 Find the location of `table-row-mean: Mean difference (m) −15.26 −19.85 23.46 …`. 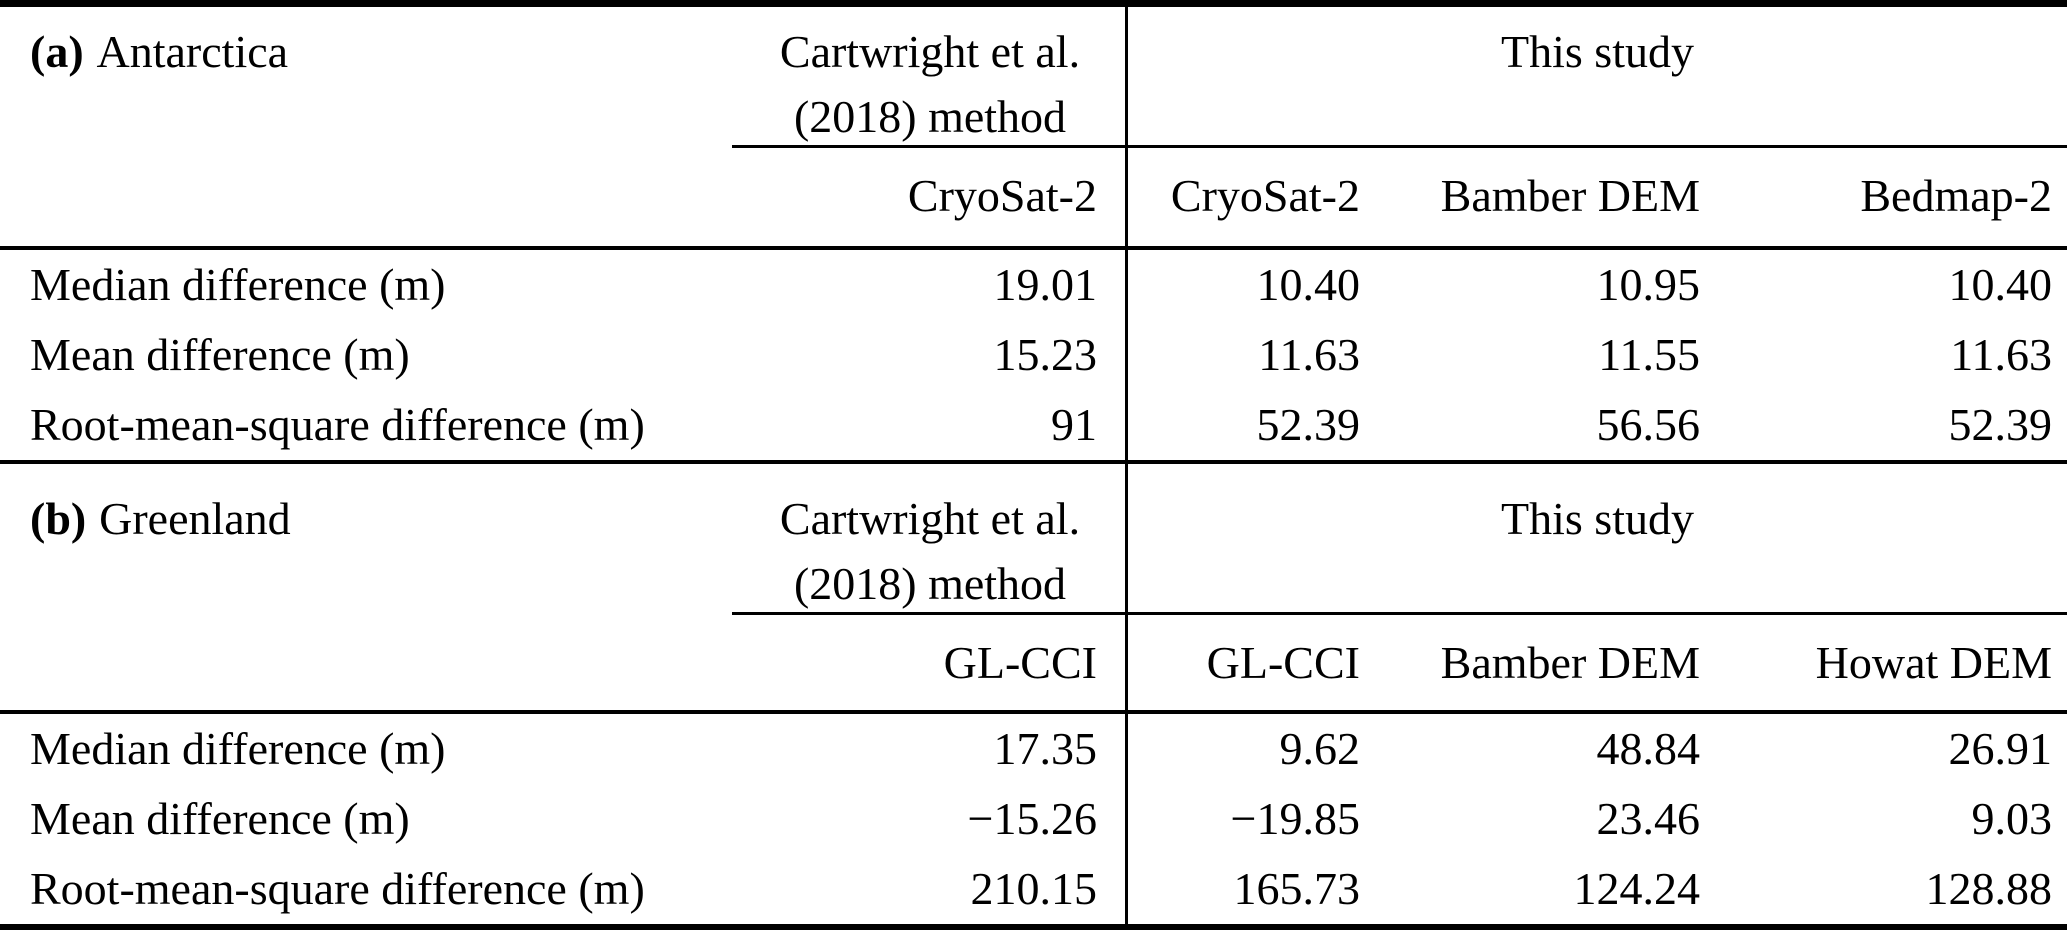

table-row-mean: Mean difference (m) −15.26 −19.85 23.46 … is located at coordinates (1033, 819).